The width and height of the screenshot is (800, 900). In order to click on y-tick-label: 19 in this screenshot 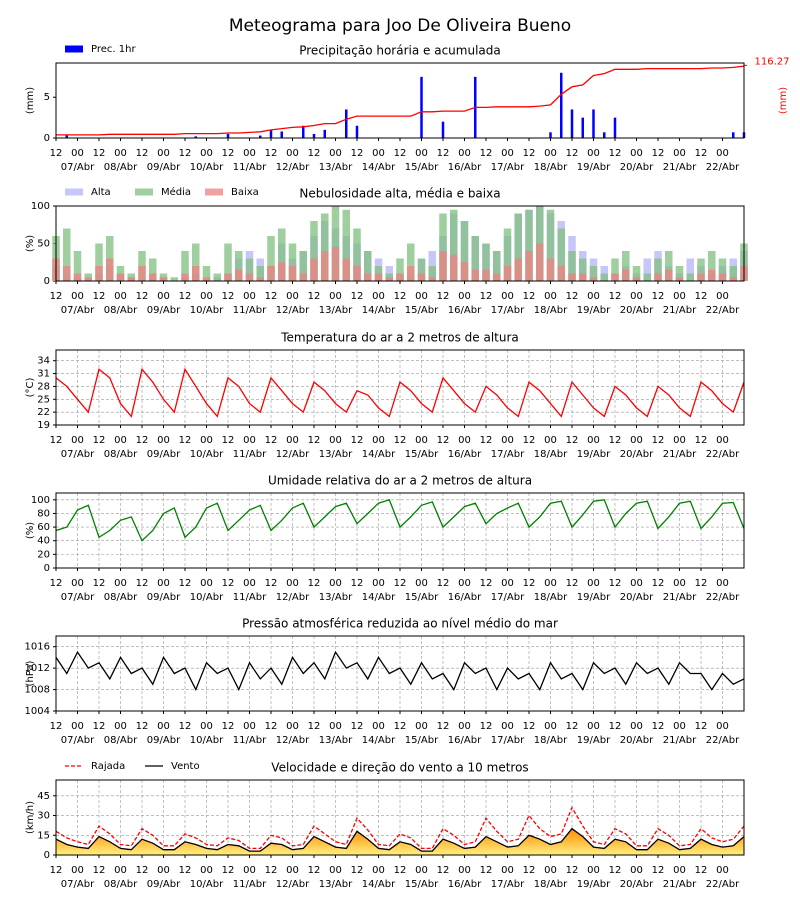, I will do `click(43, 425)`.